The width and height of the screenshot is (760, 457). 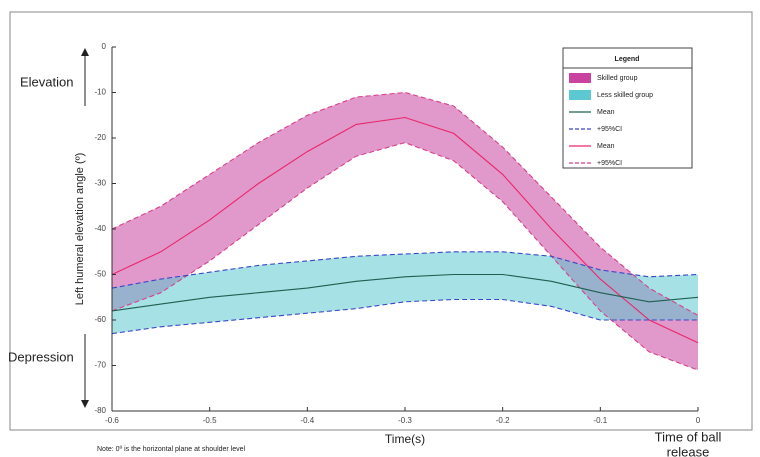 I want to click on y-tick-label: -70, so click(x=100, y=365).